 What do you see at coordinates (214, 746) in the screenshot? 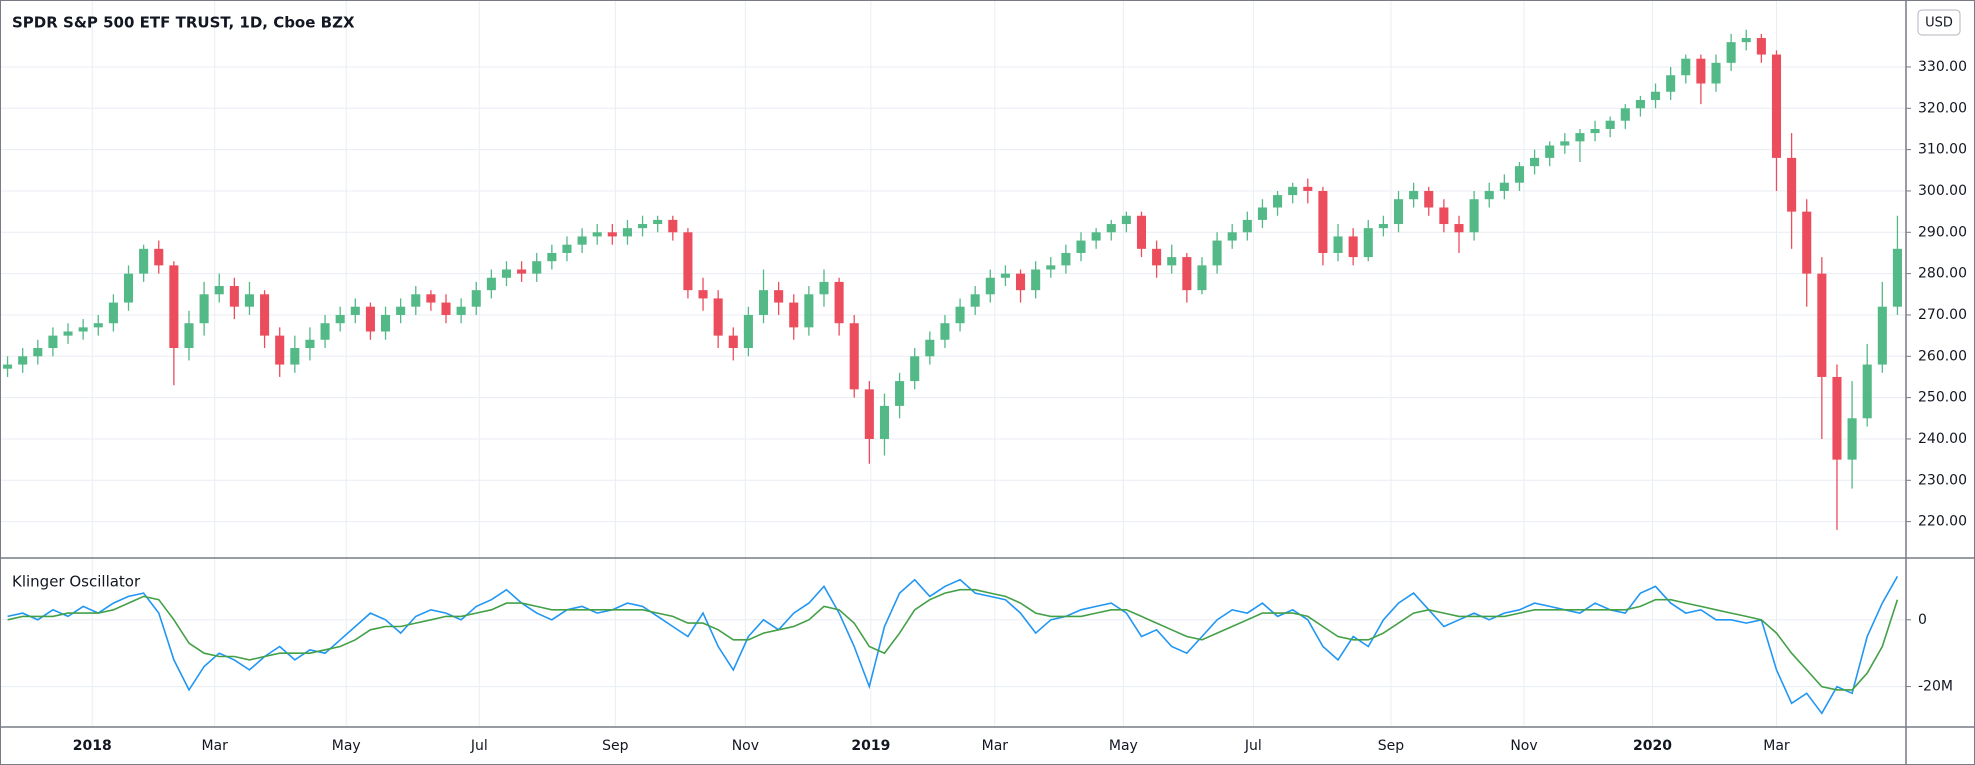
I see `x-tick-label: Mar` at bounding box center [214, 746].